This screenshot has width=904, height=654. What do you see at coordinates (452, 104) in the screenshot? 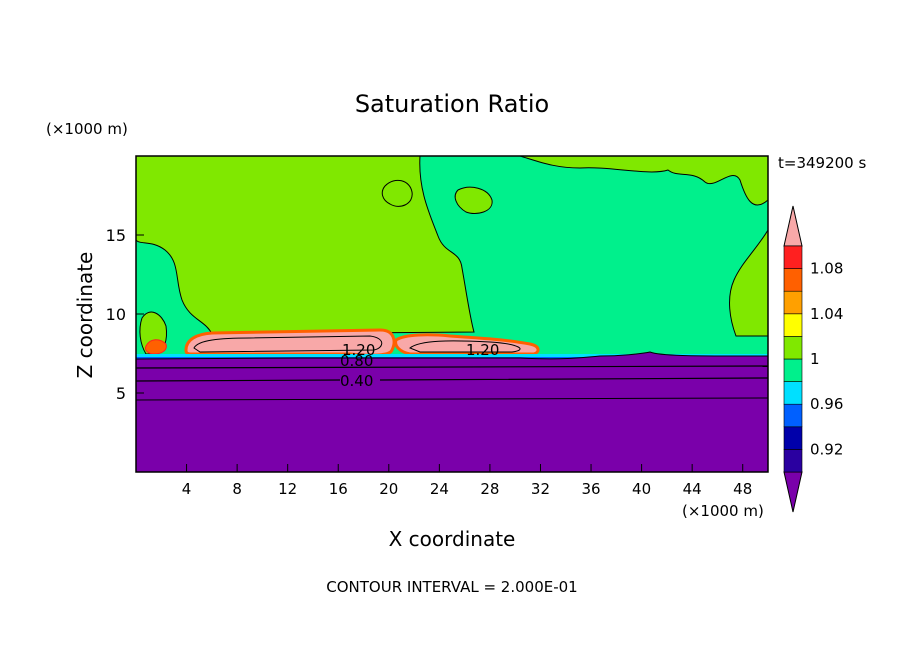
I see `chart-title: Saturation Ratio` at bounding box center [452, 104].